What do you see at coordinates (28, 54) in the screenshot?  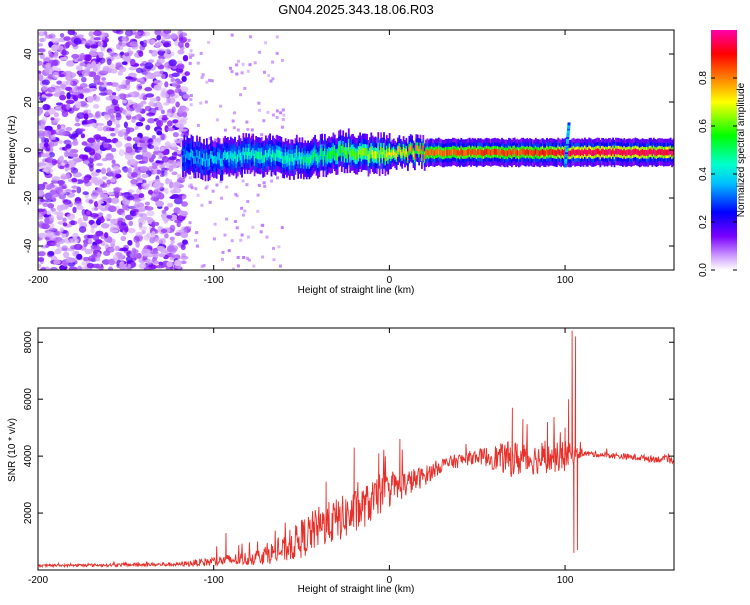 I see `spectrogram-ytick-label: 40` at bounding box center [28, 54].